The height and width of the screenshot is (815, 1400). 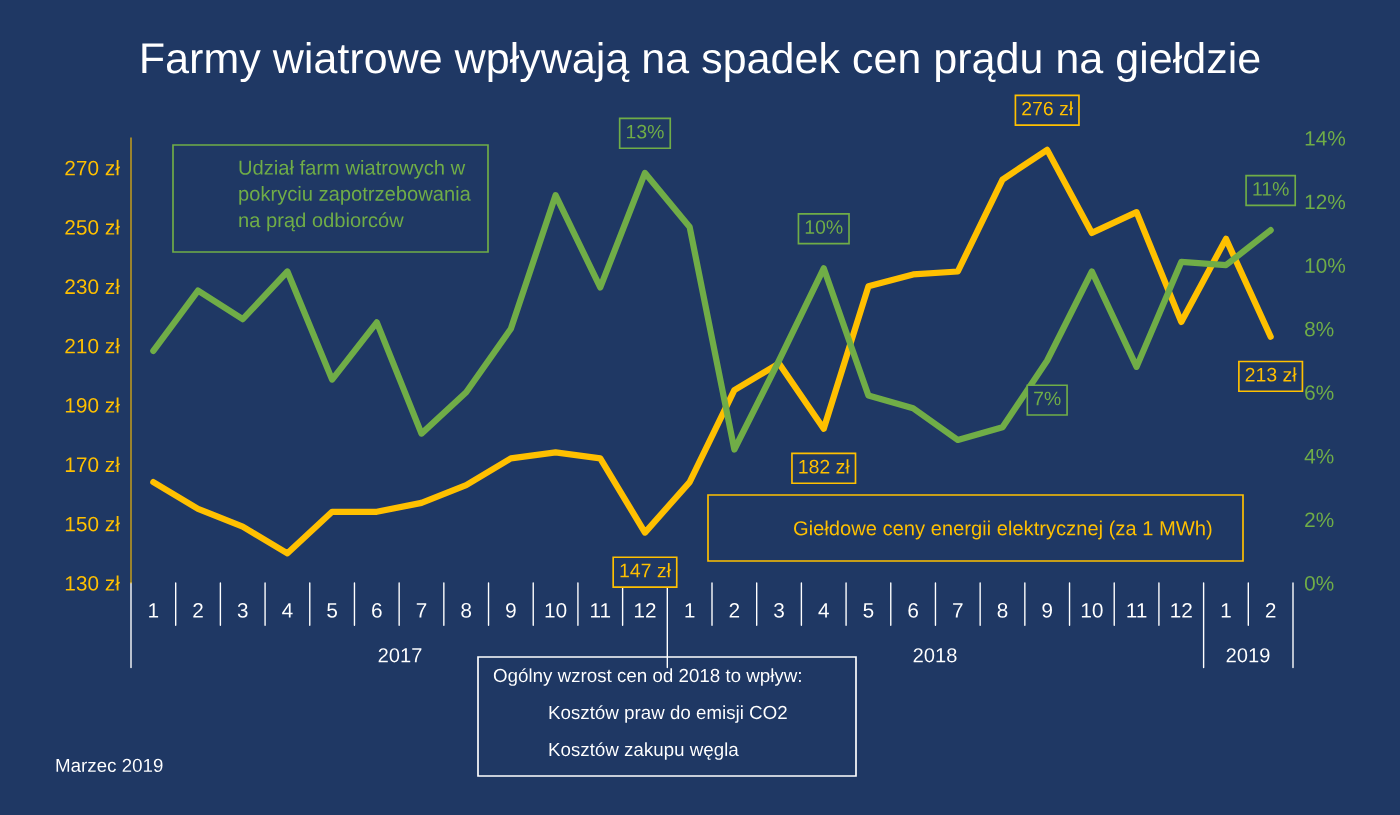 I want to click on text: Giełdowe ceny energii elektrycznej (za 1 MWh), so click(x=1003, y=530).